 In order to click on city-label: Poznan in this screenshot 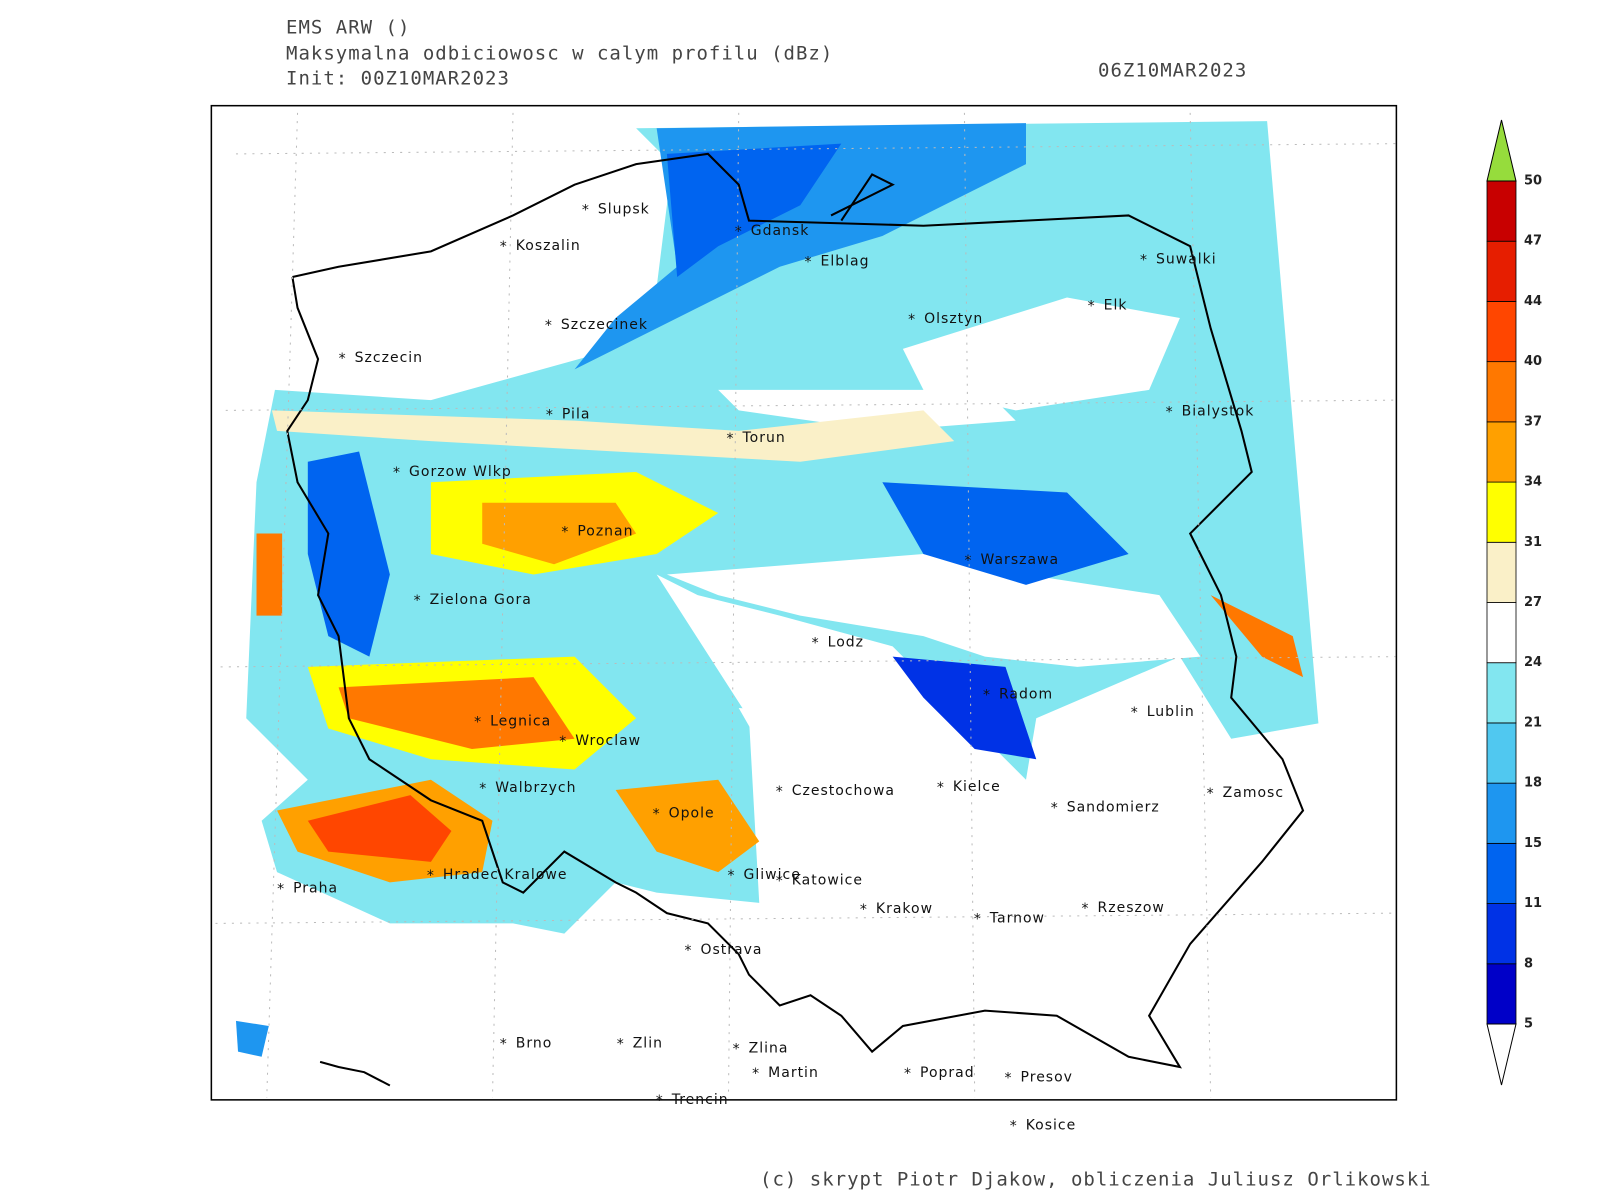, I will do `click(605, 531)`.